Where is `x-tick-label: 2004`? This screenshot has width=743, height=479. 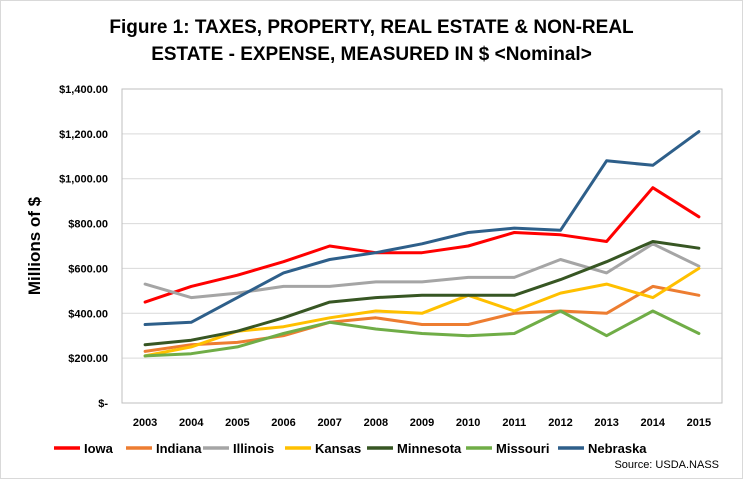
x-tick-label: 2004 is located at coordinates (191, 423).